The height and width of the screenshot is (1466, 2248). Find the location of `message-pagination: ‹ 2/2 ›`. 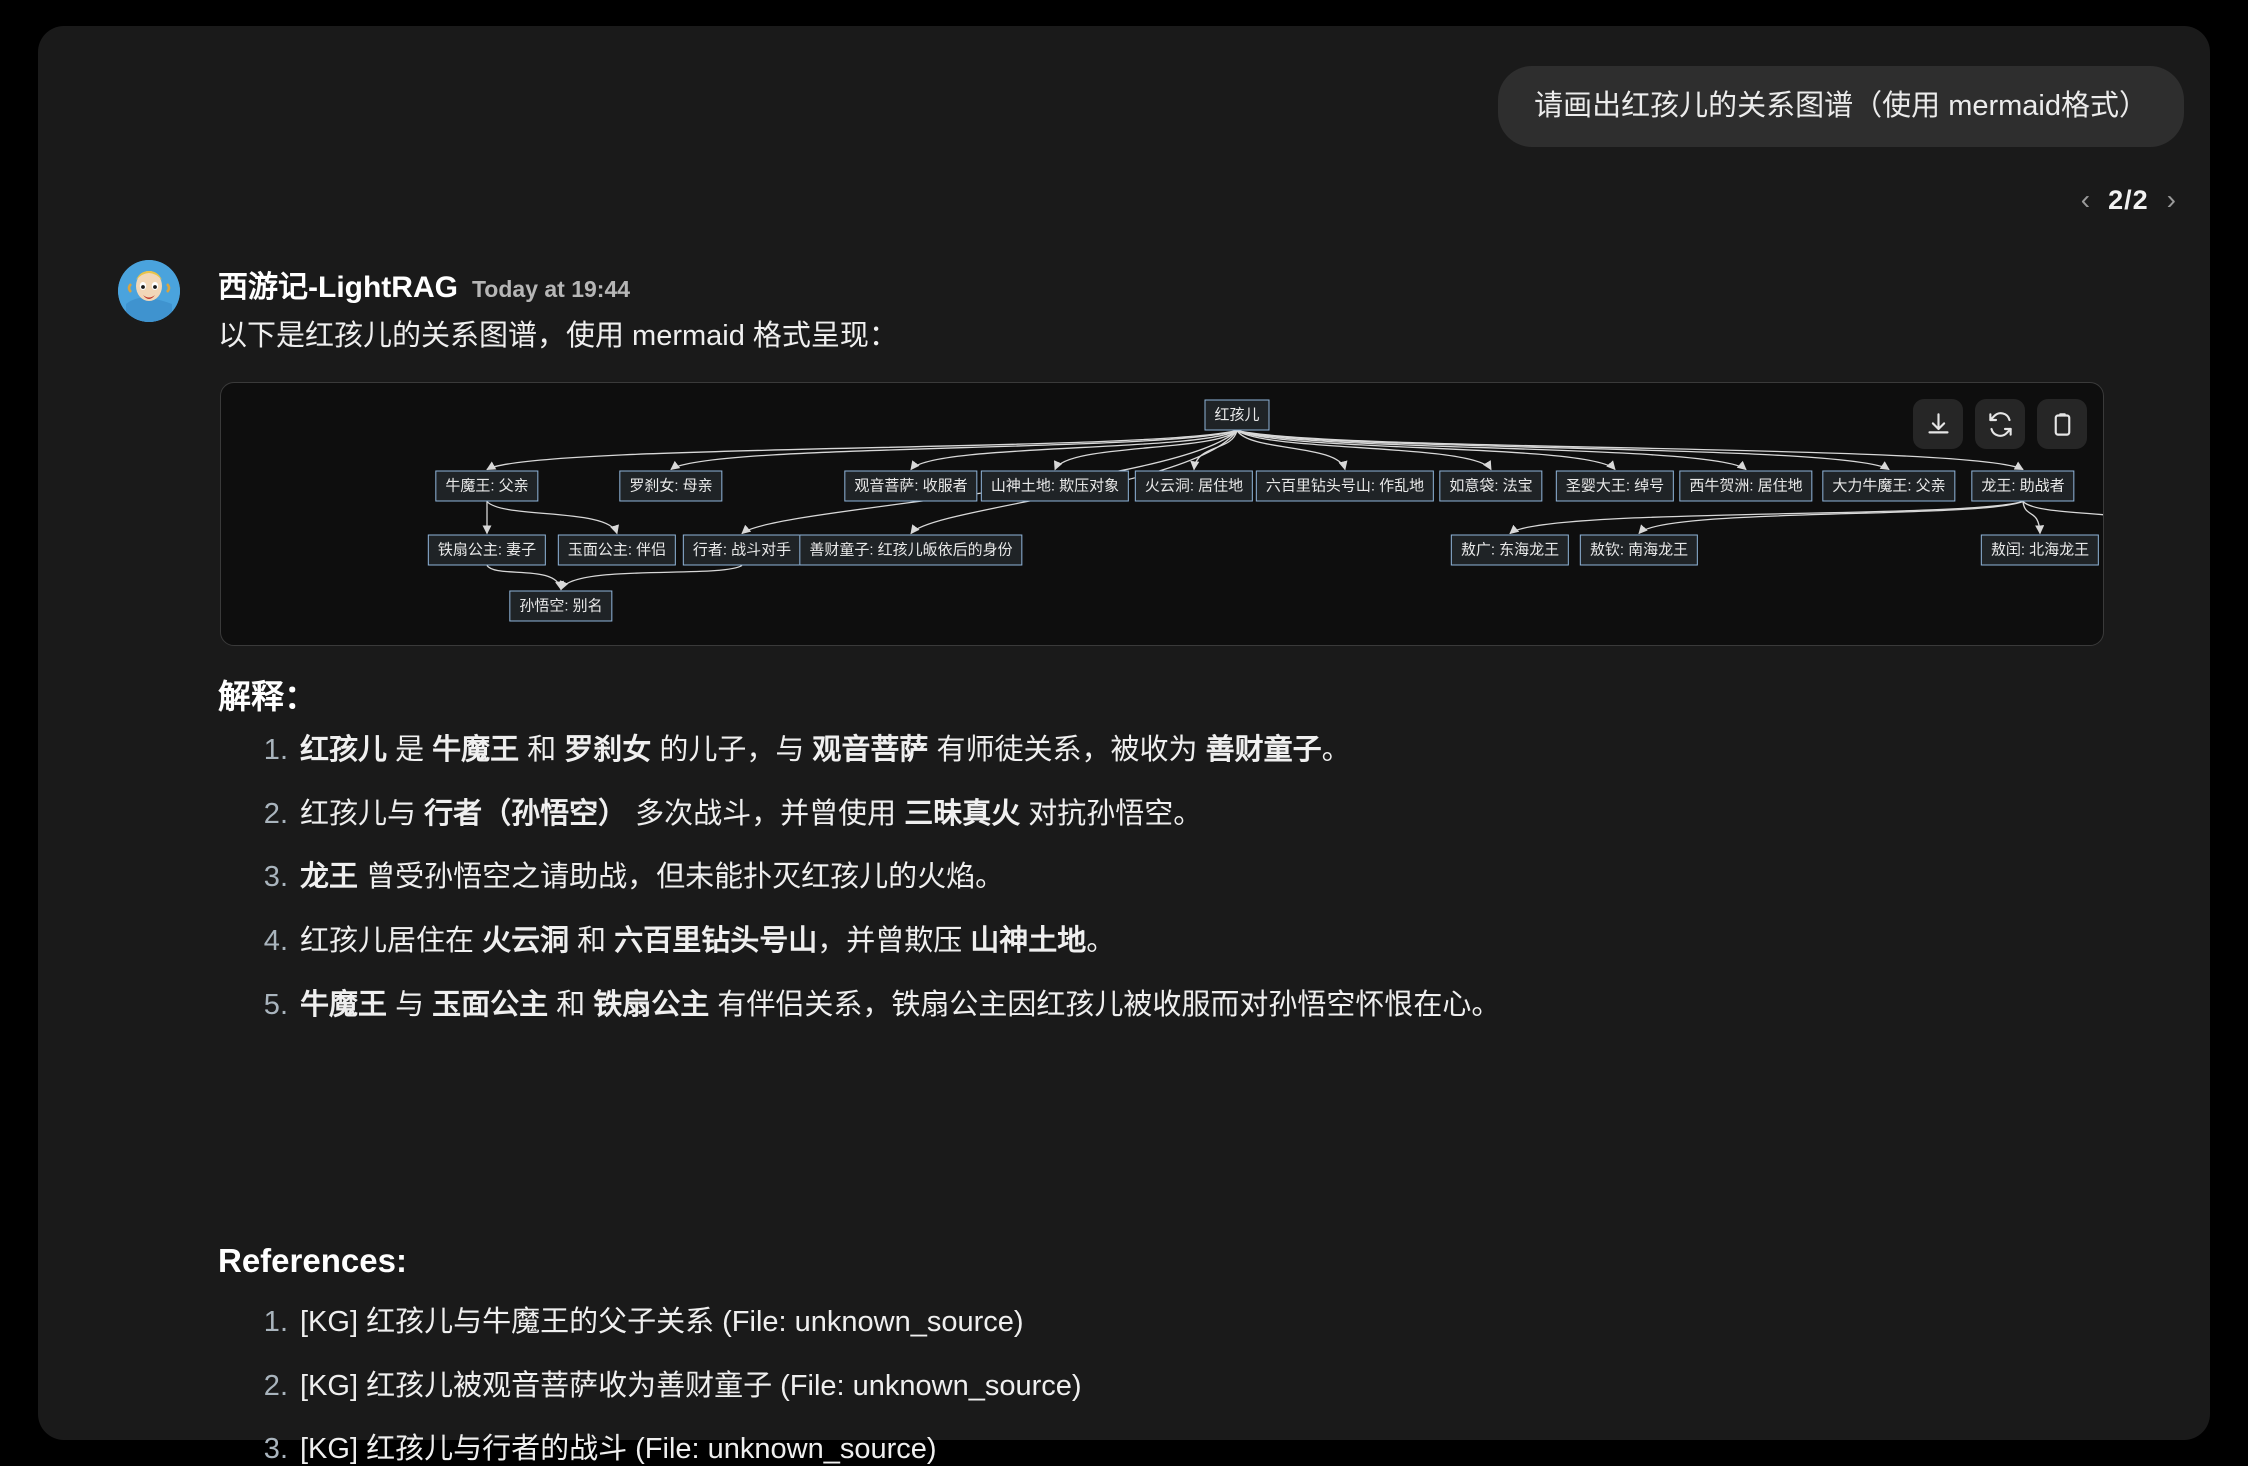

message-pagination: ‹ 2/2 › is located at coordinates (2128, 200).